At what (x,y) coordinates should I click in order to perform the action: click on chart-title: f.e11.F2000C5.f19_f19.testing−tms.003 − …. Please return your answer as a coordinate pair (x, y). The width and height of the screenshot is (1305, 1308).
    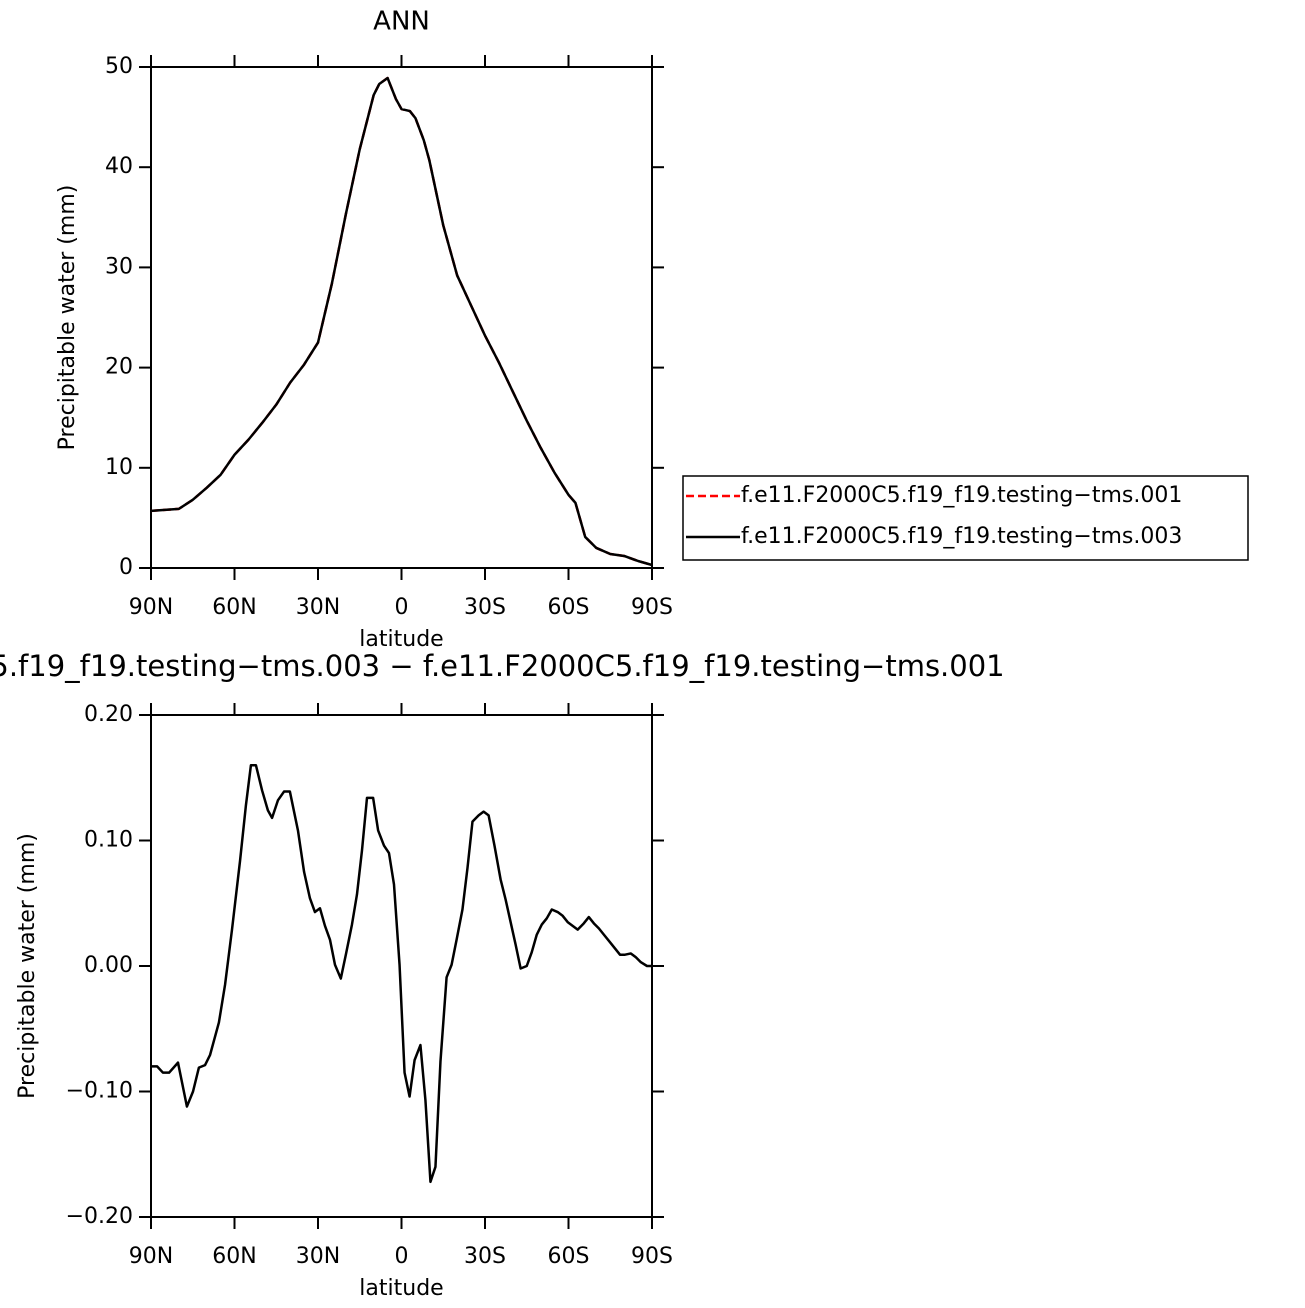
    Looking at the image, I should click on (502, 666).